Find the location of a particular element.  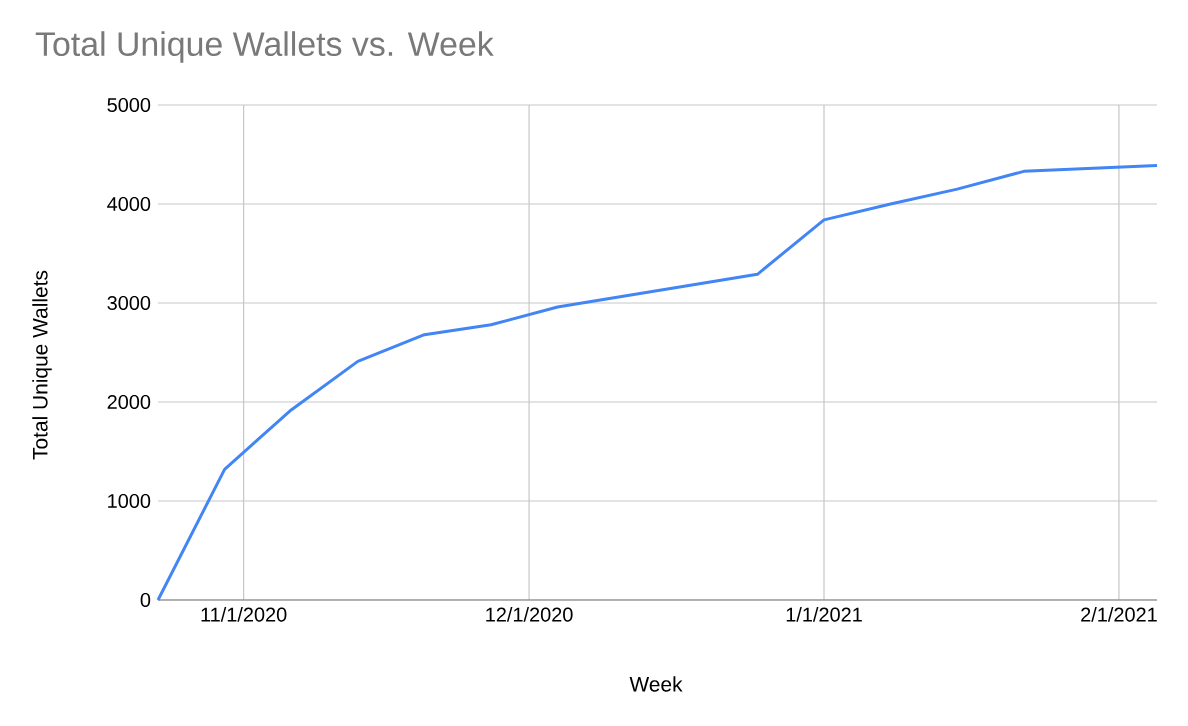

y-tick-label: 2000 is located at coordinates (129, 402).